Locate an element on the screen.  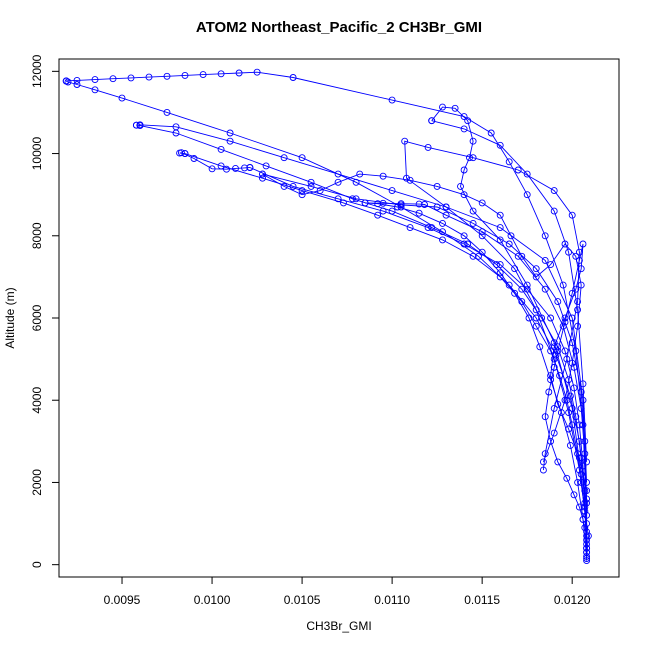
x-tick-label: 0.0115 is located at coordinates (482, 600).